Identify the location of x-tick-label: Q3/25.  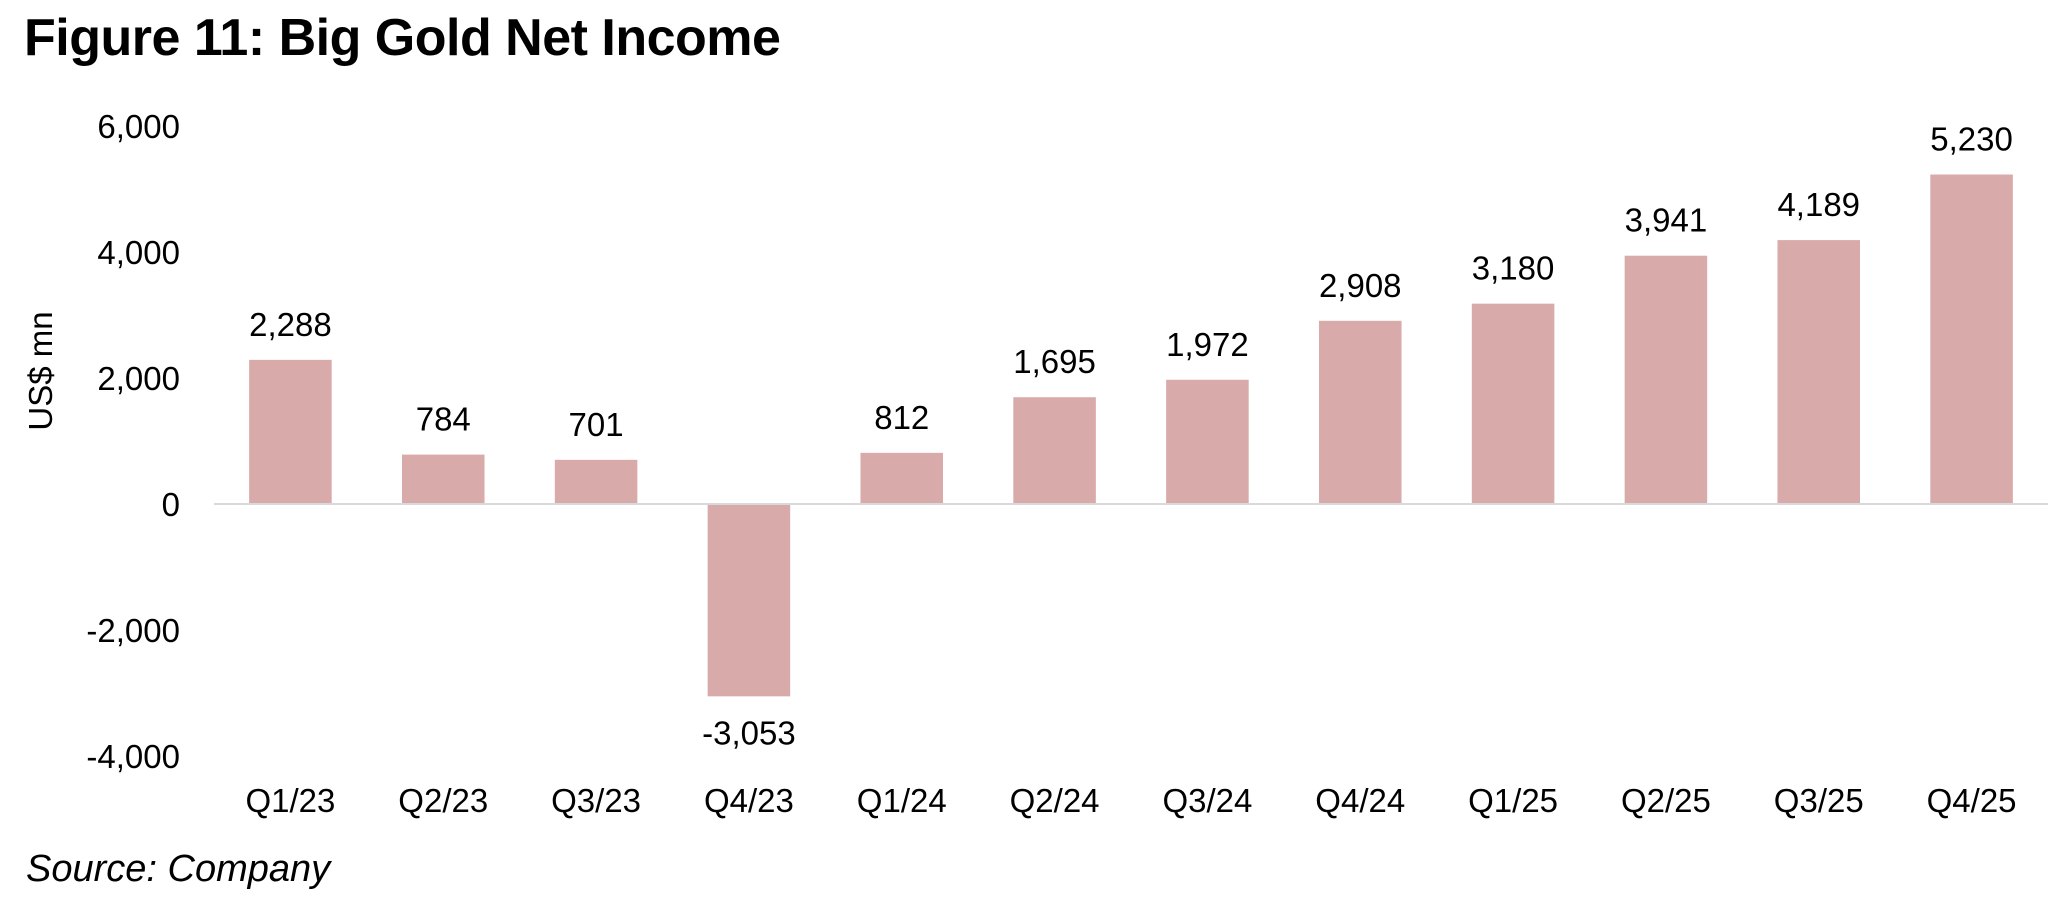
(1819, 800).